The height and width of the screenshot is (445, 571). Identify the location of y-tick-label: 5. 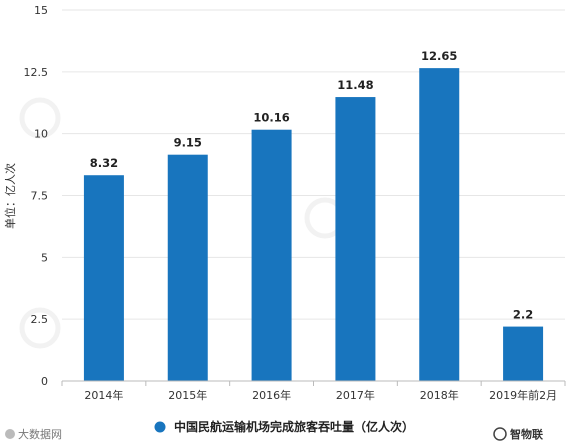
(44, 257).